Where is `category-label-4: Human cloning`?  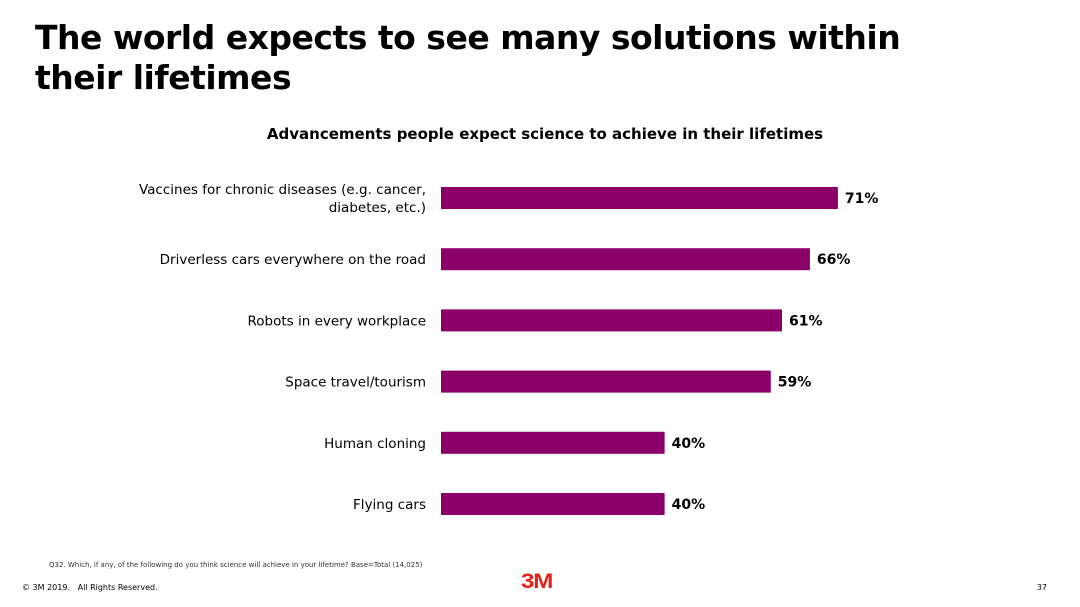
category-label-4: Human cloning is located at coordinates (375, 444).